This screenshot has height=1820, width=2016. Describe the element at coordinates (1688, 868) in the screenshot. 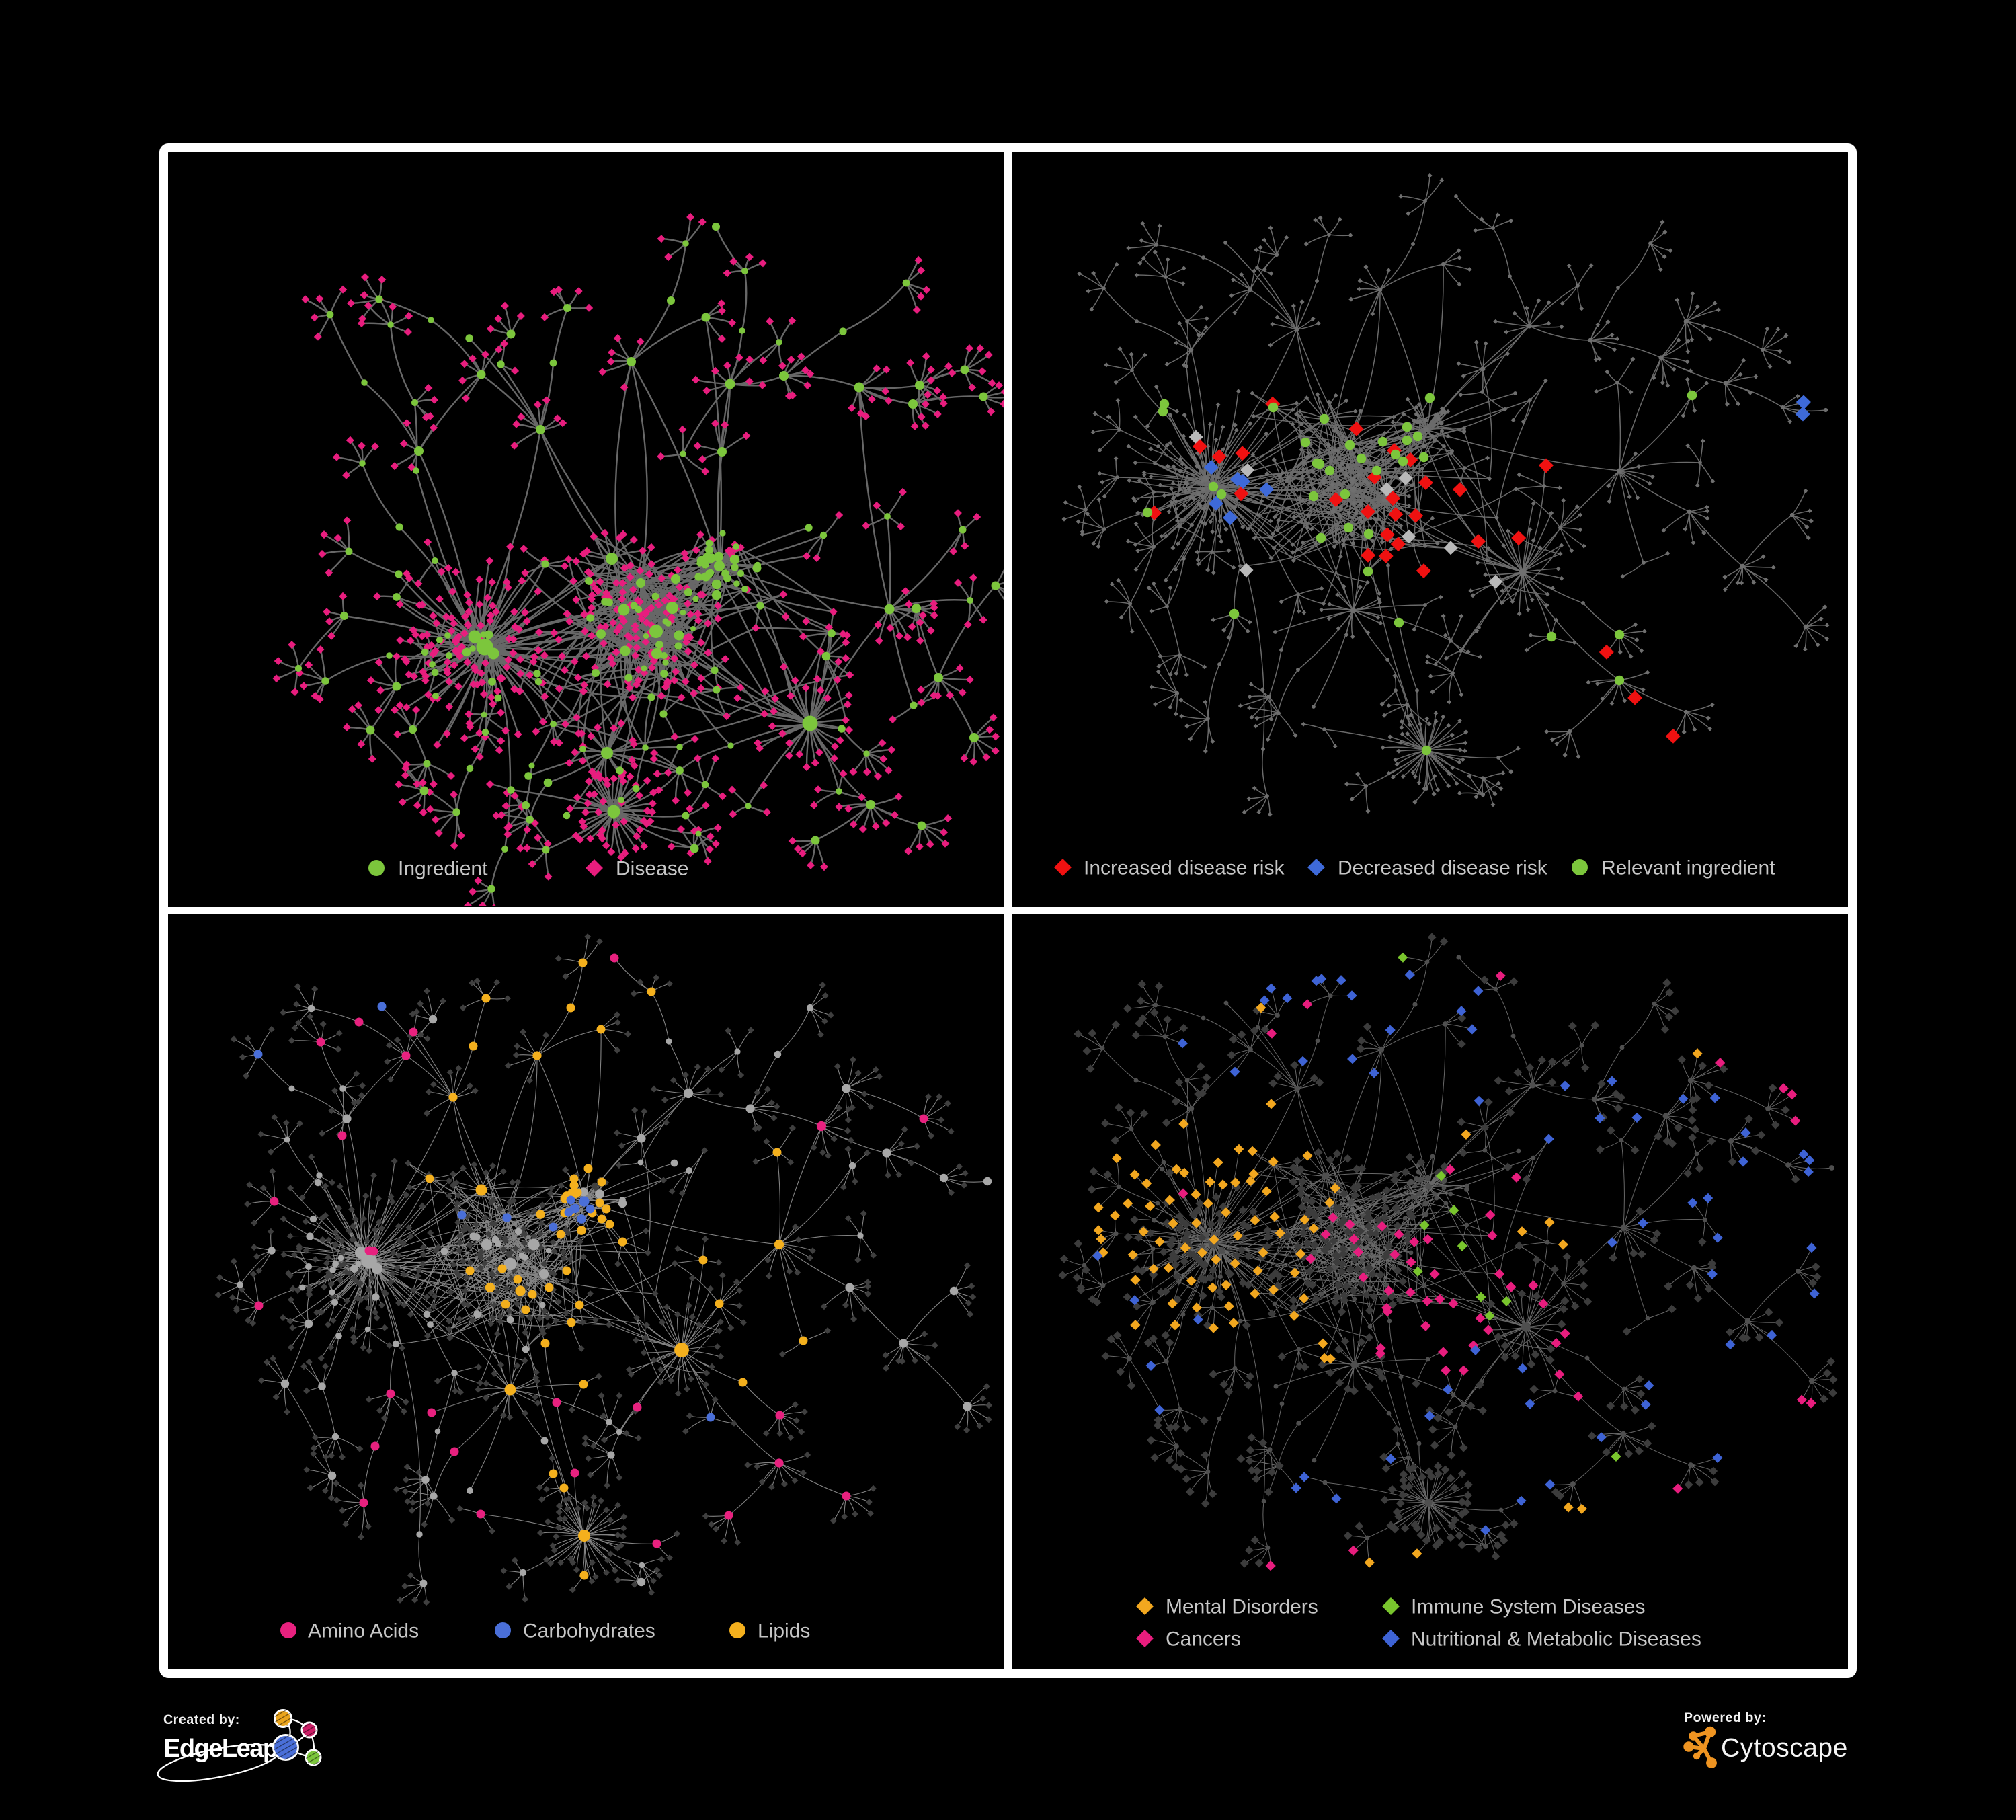

I see `svg-text: Relevant ingredient` at that location.